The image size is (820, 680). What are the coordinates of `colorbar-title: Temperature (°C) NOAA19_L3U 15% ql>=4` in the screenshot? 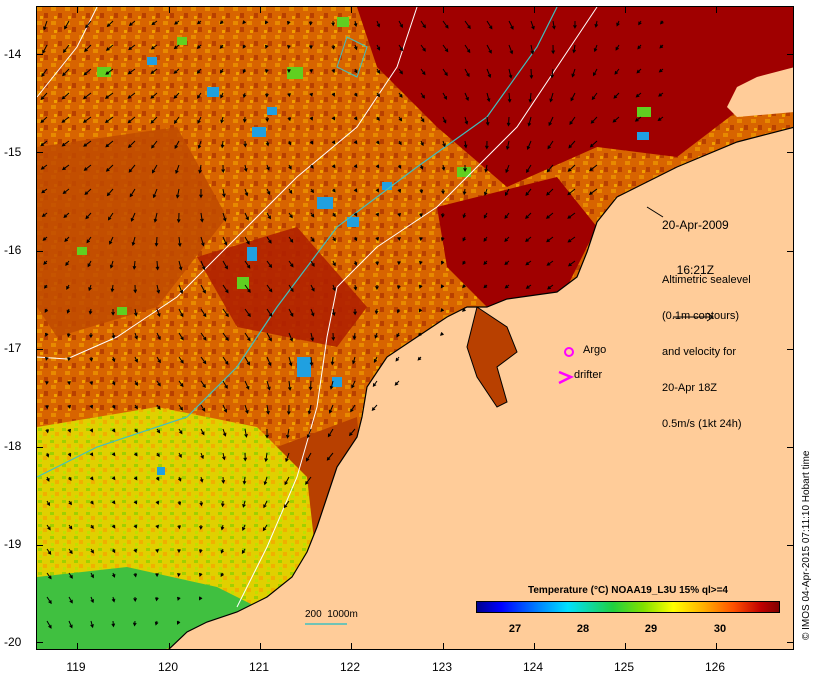 It's located at (628, 590).